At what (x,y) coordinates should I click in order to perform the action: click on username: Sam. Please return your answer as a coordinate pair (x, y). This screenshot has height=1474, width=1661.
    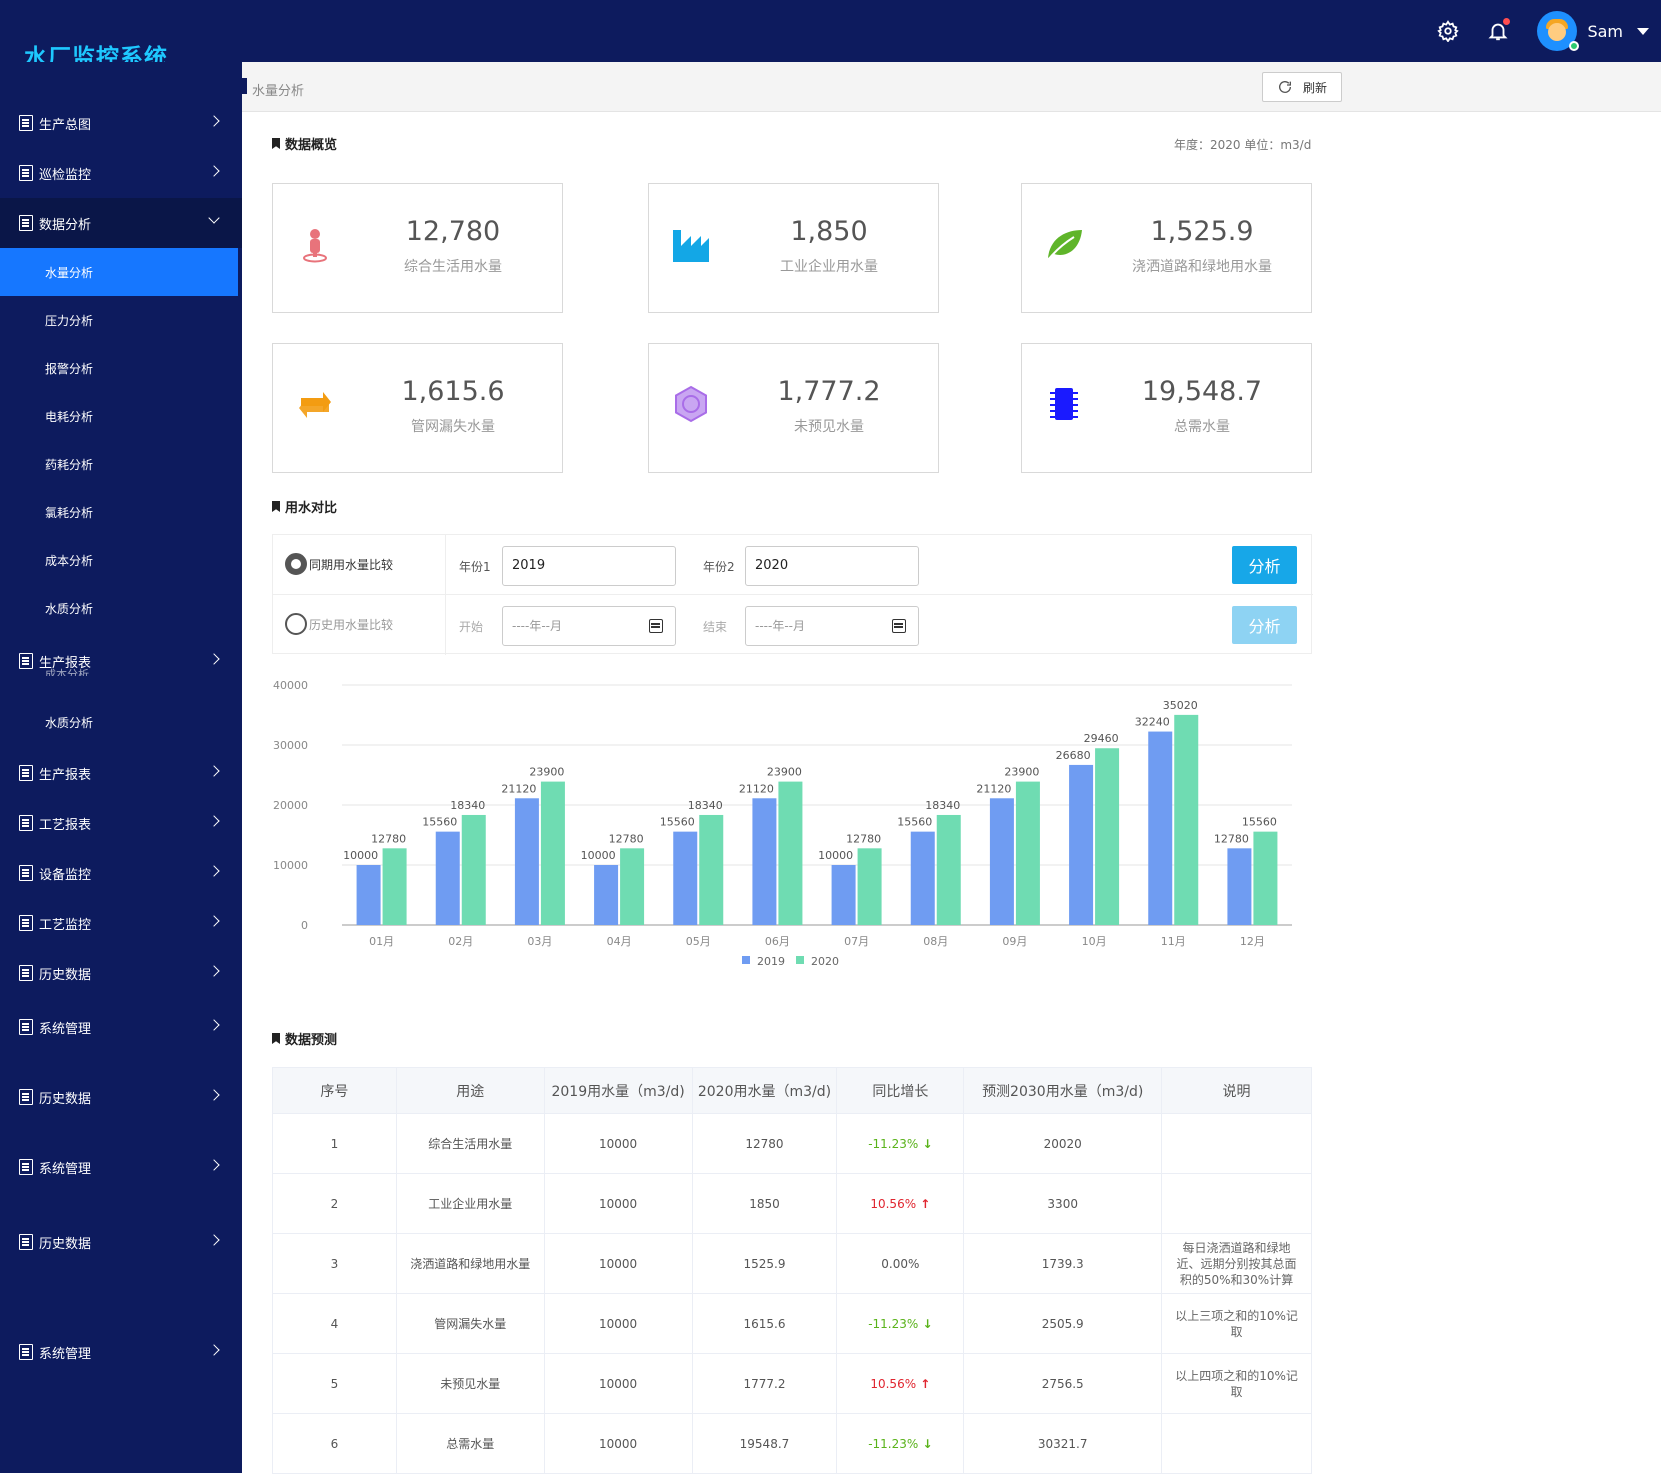
    Looking at the image, I should click on (1605, 31).